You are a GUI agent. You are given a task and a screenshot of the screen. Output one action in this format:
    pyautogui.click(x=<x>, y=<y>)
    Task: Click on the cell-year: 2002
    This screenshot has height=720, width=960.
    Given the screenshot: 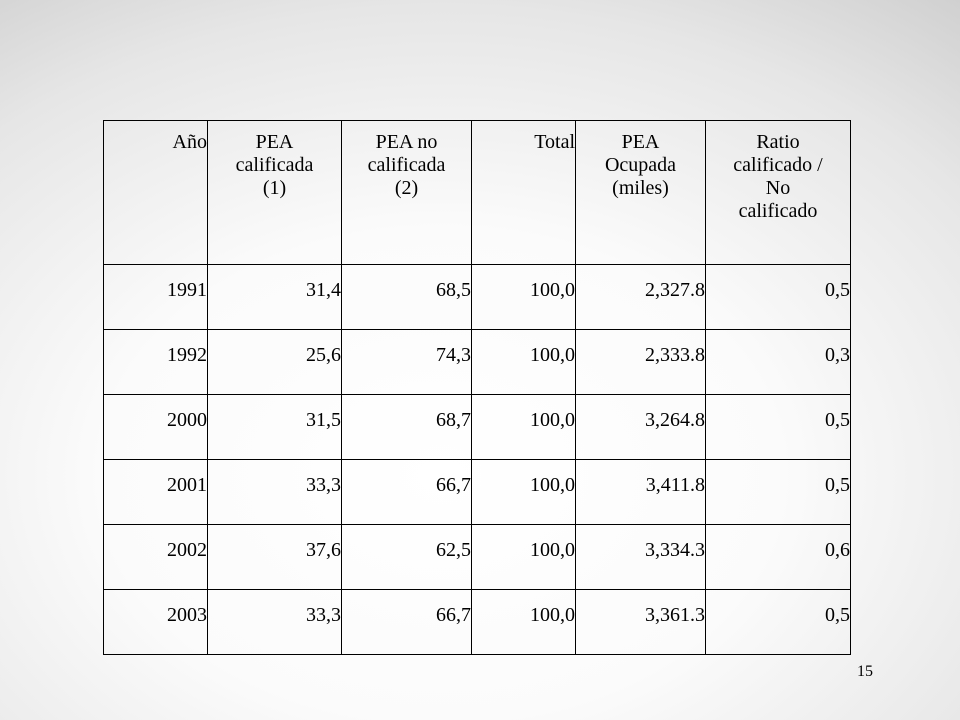 What is the action you would take?
    pyautogui.click(x=155, y=557)
    